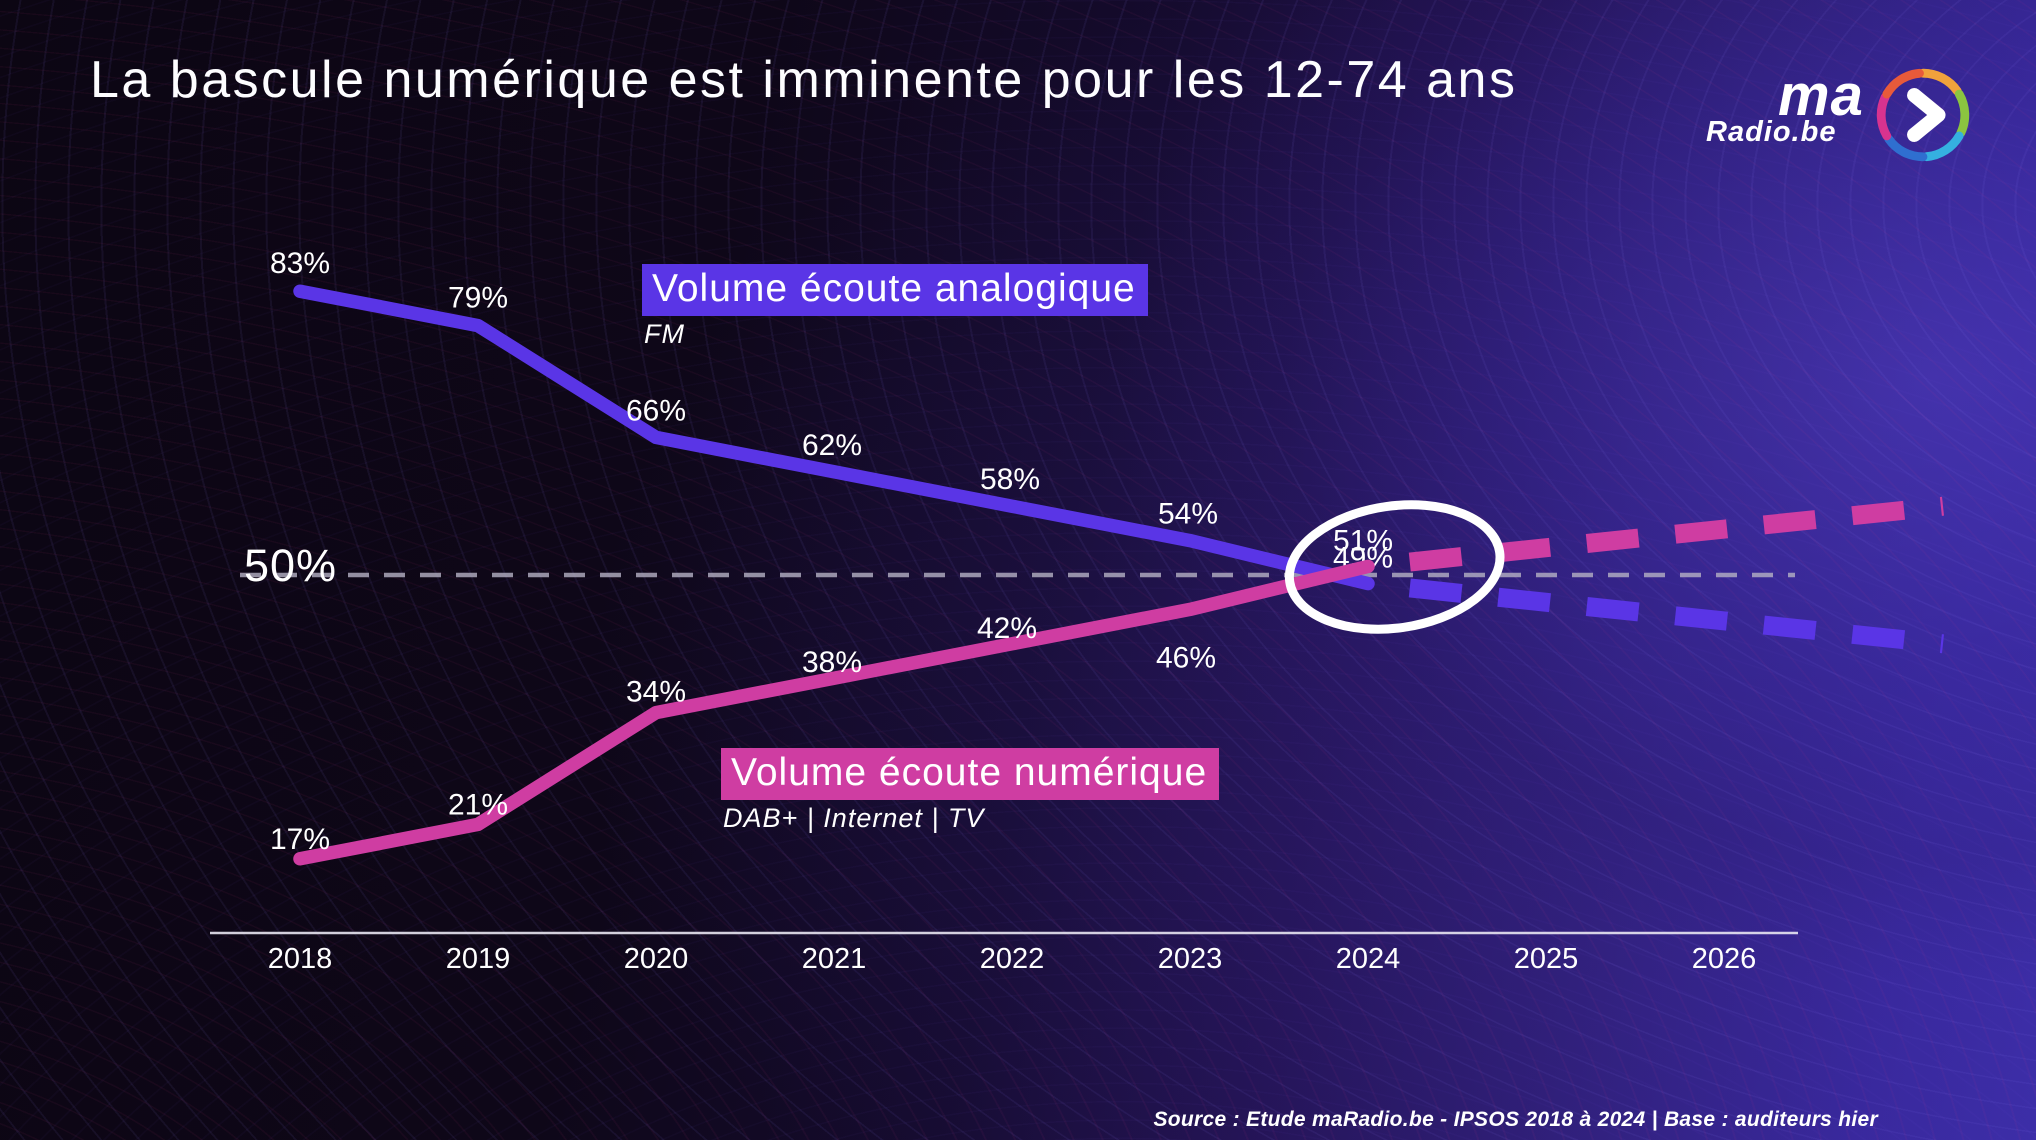 This screenshot has height=1140, width=2036. I want to click on threshold-50-label: 50%, so click(291, 565).